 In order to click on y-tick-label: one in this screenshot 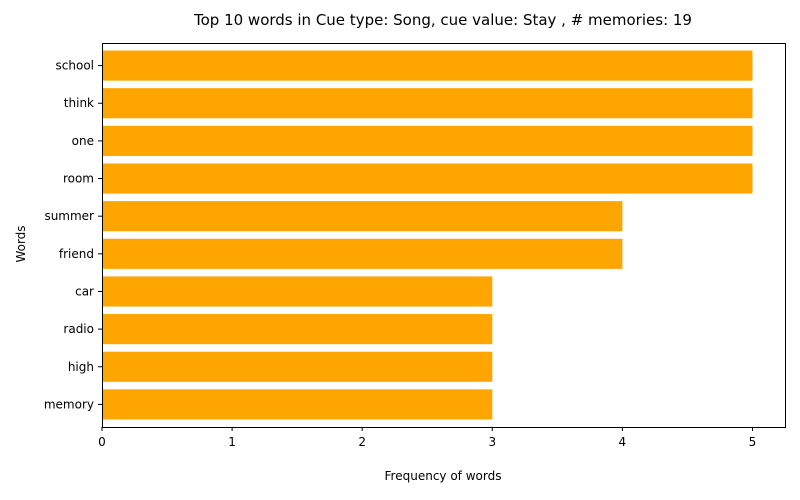, I will do `click(83, 141)`.